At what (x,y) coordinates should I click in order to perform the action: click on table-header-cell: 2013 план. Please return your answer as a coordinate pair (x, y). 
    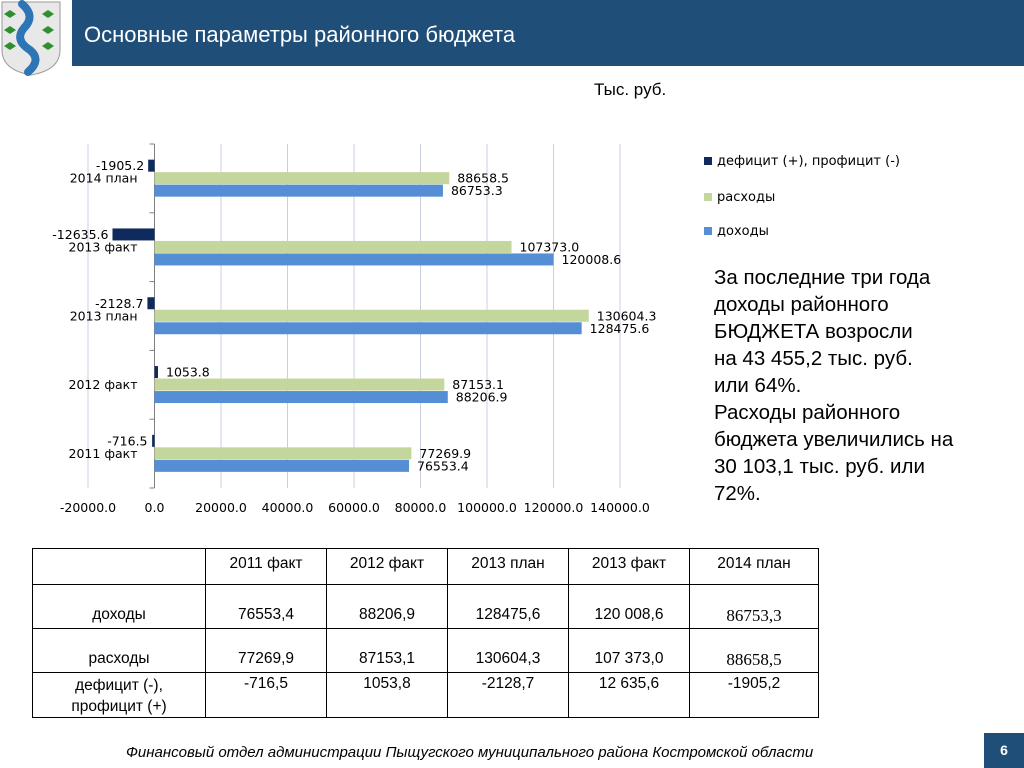
    Looking at the image, I should click on (508, 566).